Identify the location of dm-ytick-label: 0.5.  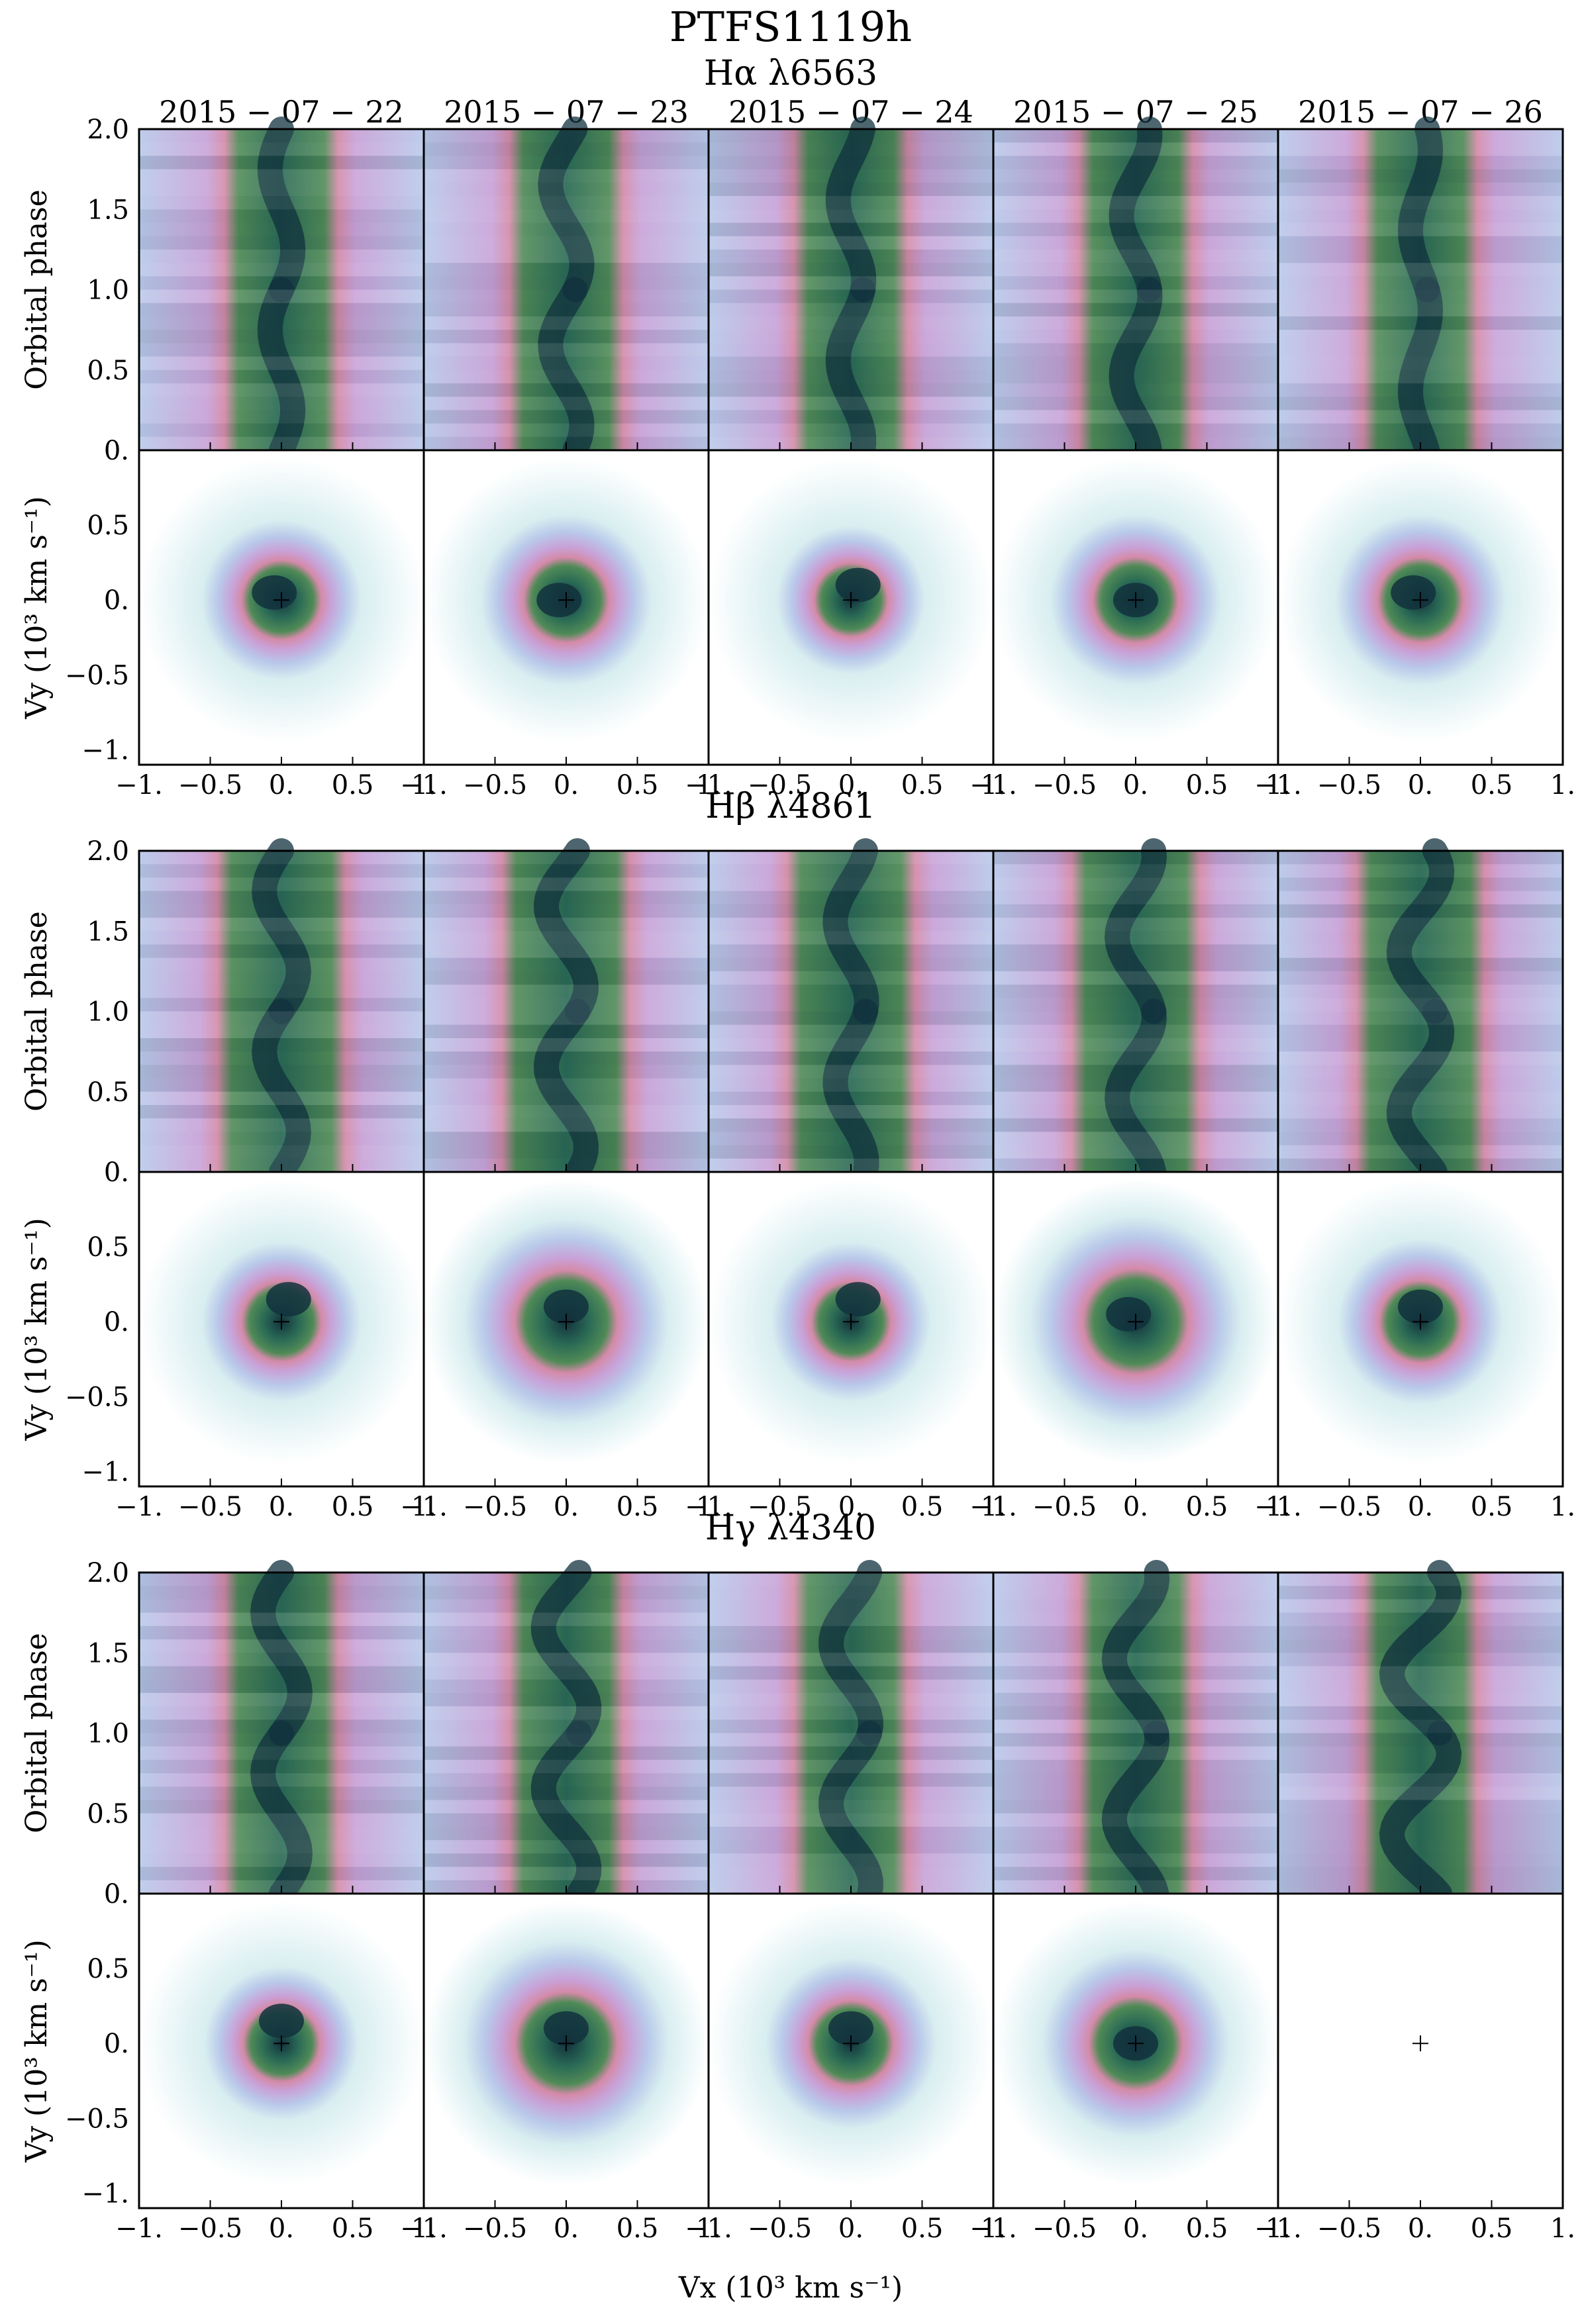
(108, 1969).